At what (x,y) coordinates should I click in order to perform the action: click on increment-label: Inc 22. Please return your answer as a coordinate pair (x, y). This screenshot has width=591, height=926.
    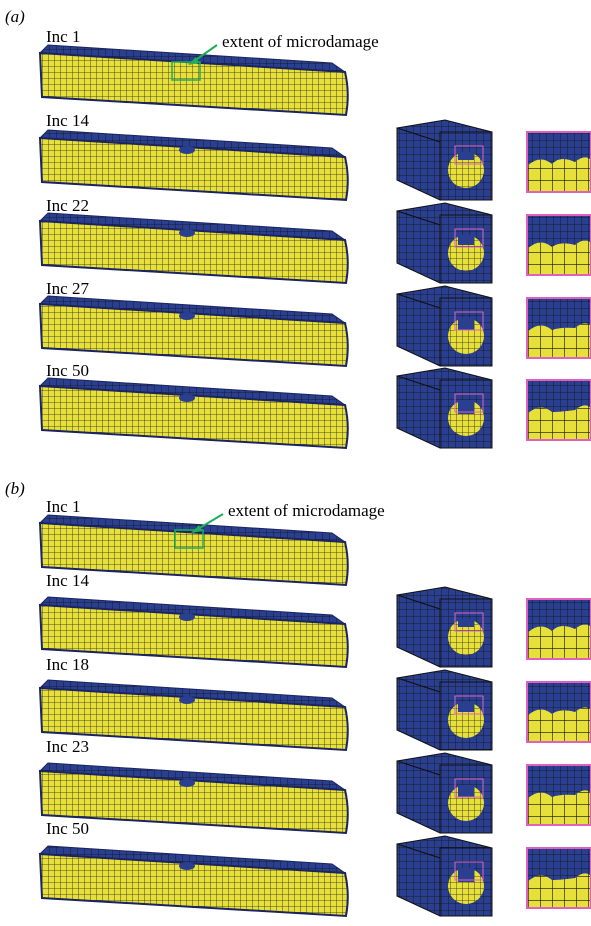
    Looking at the image, I should click on (67, 205).